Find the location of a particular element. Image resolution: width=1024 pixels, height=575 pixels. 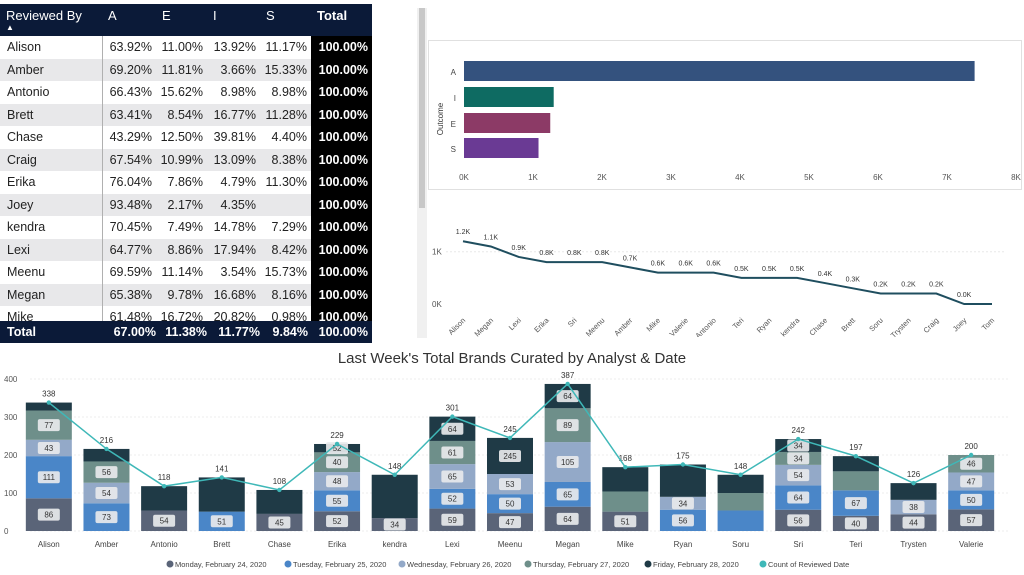

header-i: I is located at coordinates (233, 20).